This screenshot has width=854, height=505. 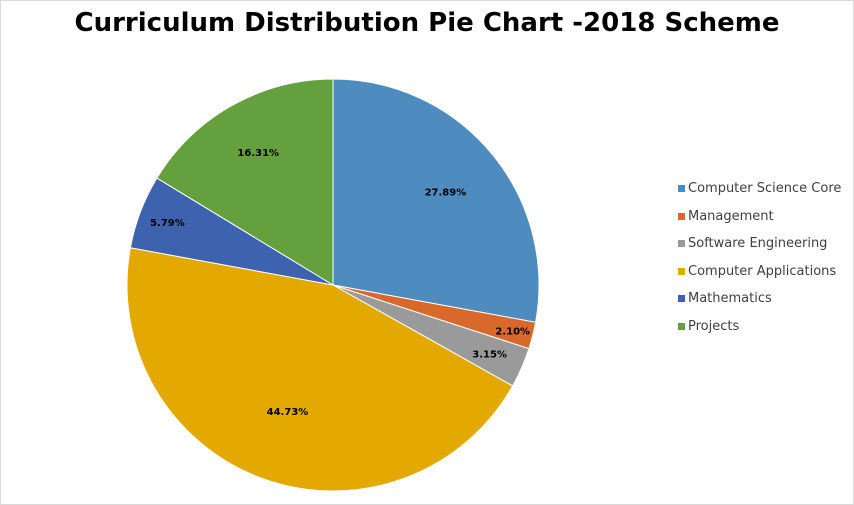 What do you see at coordinates (436, 200) in the screenshot?
I see `pie-slice-computer-science-core` at bounding box center [436, 200].